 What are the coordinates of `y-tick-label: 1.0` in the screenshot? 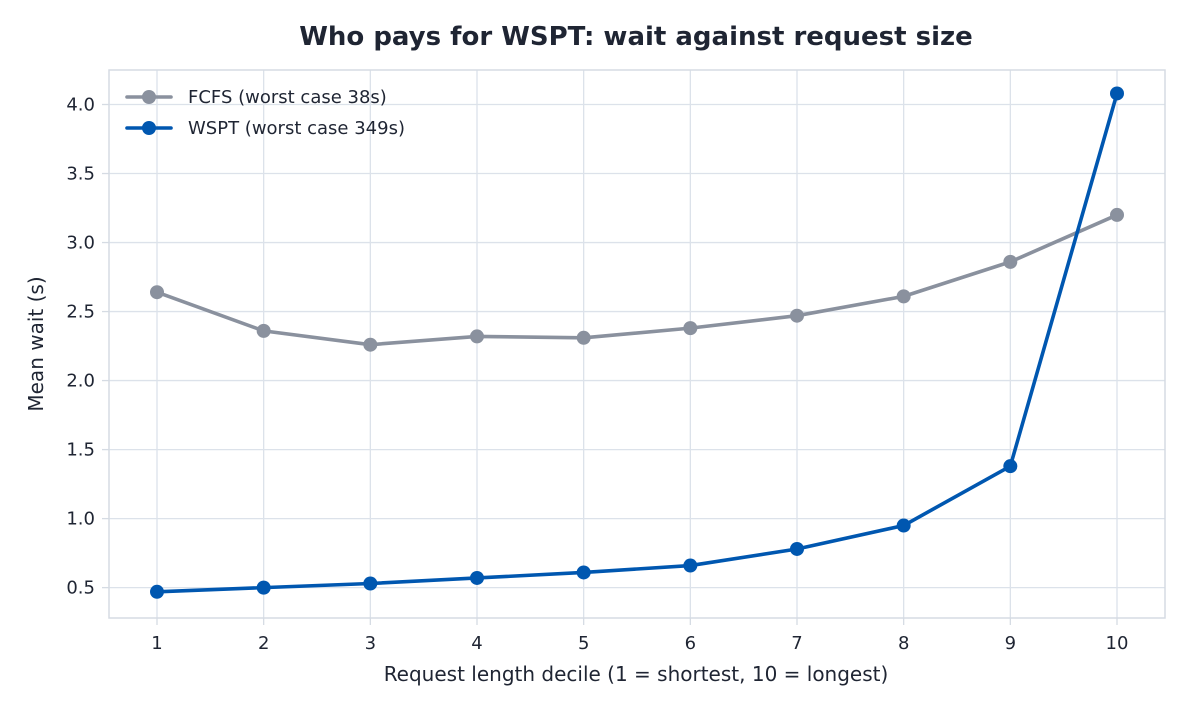 It's located at (80, 519).